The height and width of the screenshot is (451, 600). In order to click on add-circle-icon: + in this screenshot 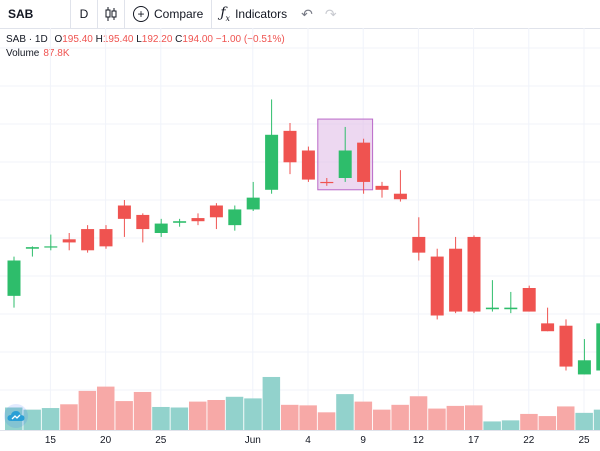, I will do `click(141, 14)`.